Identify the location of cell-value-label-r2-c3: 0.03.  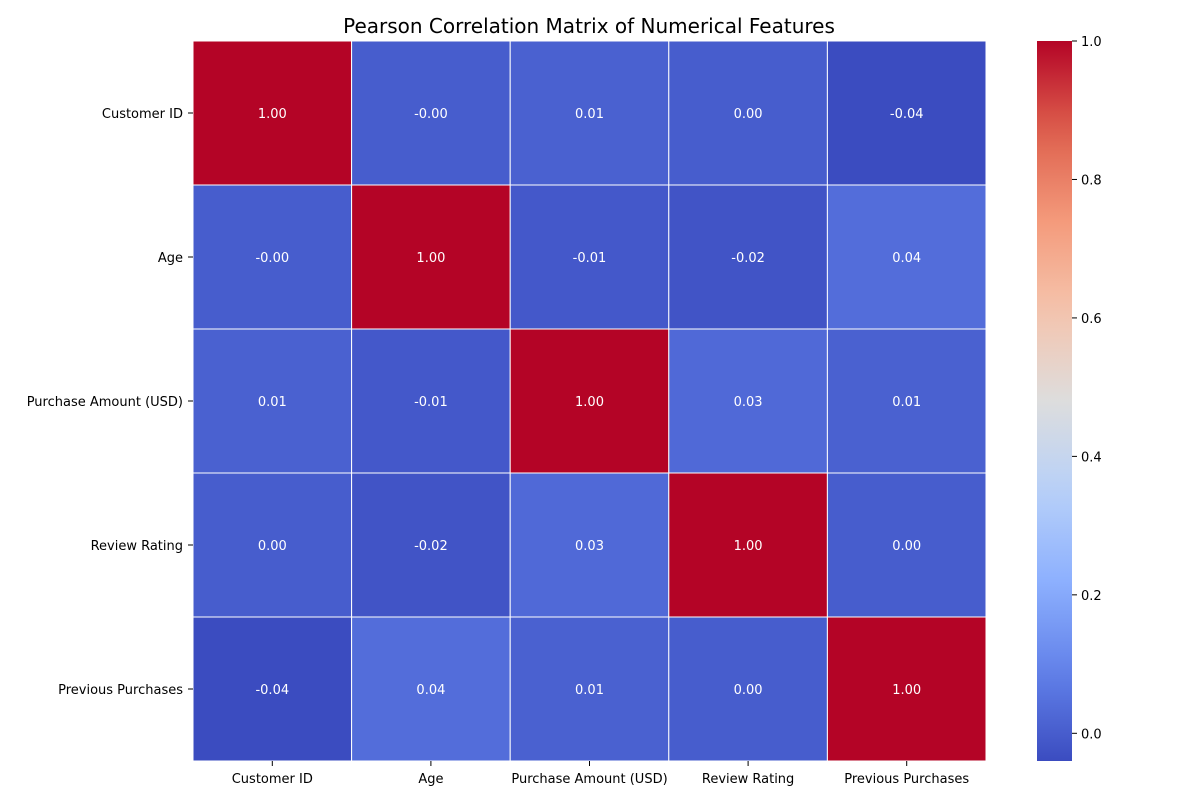
(748, 402).